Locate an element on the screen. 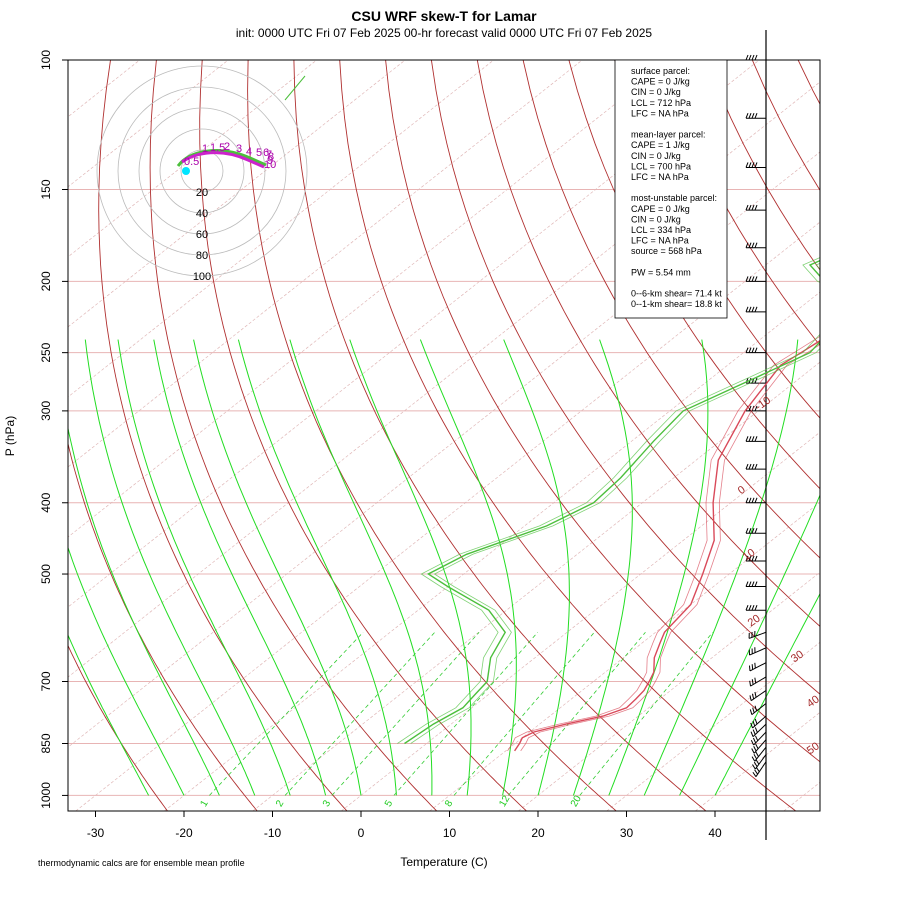 The image size is (900, 900). chart-title: CSU WRF skew-T for Lamar is located at coordinates (444, 16).